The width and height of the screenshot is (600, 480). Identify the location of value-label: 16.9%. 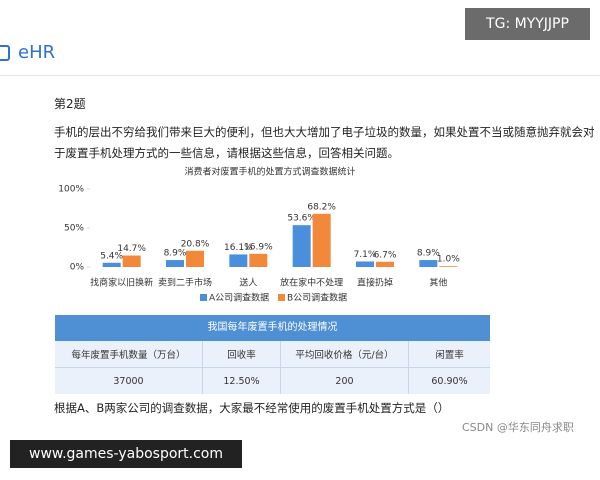
(258, 247).